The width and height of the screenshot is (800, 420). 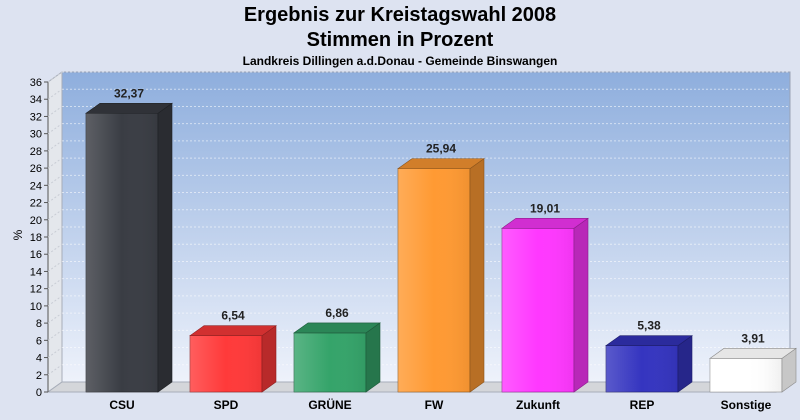 What do you see at coordinates (753, 370) in the screenshot?
I see `bar-sonstige` at bounding box center [753, 370].